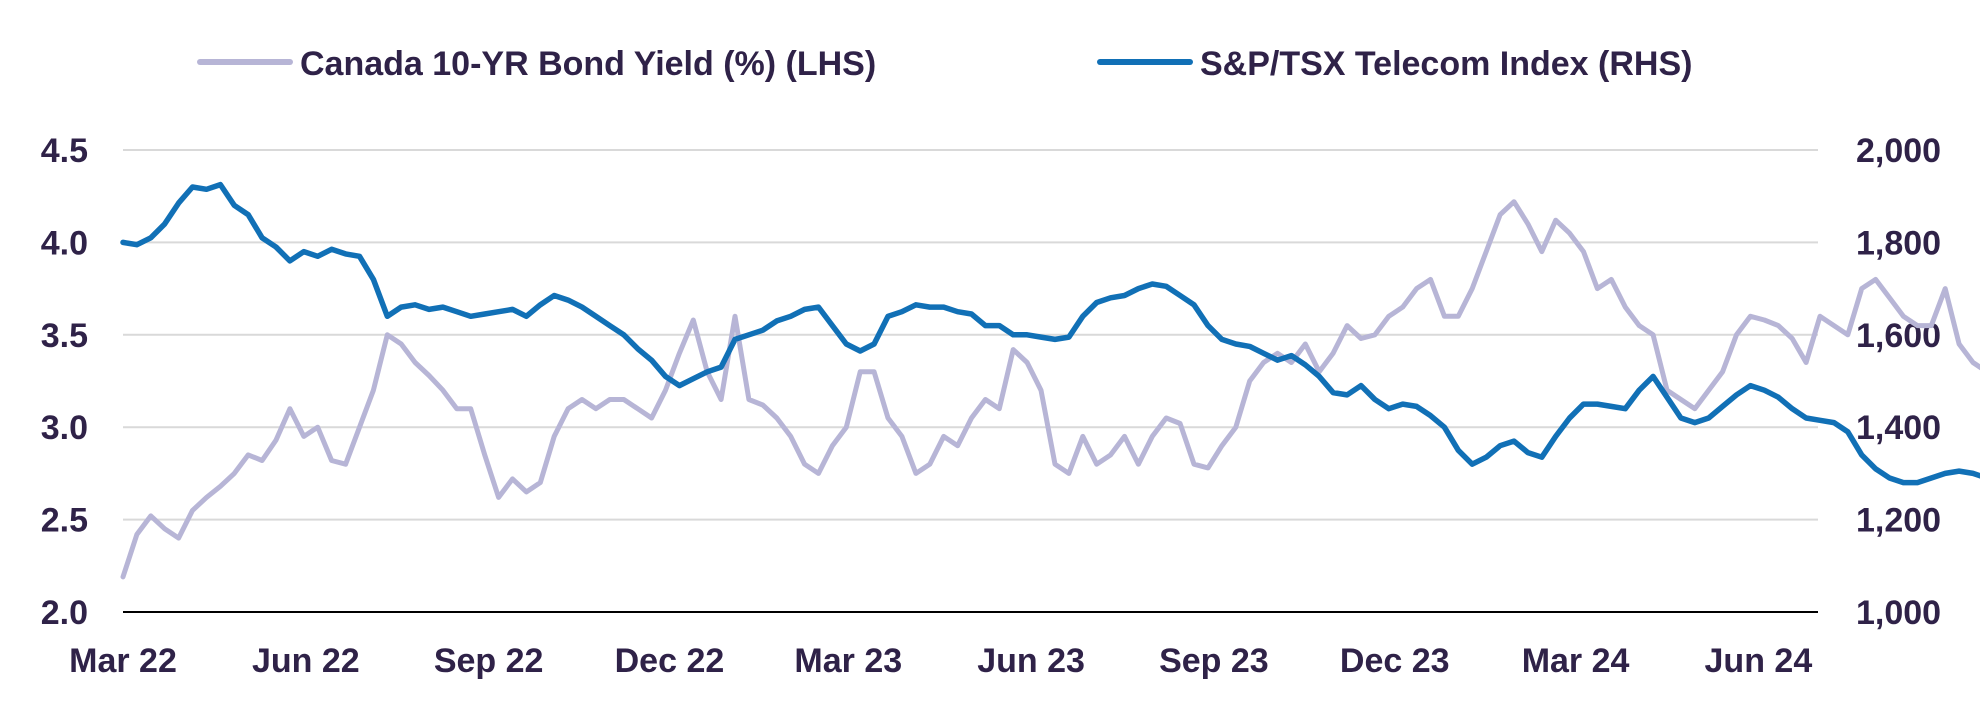 The height and width of the screenshot is (711, 1980). What do you see at coordinates (489, 661) in the screenshot?
I see `x-tick-label: Sep 22` at bounding box center [489, 661].